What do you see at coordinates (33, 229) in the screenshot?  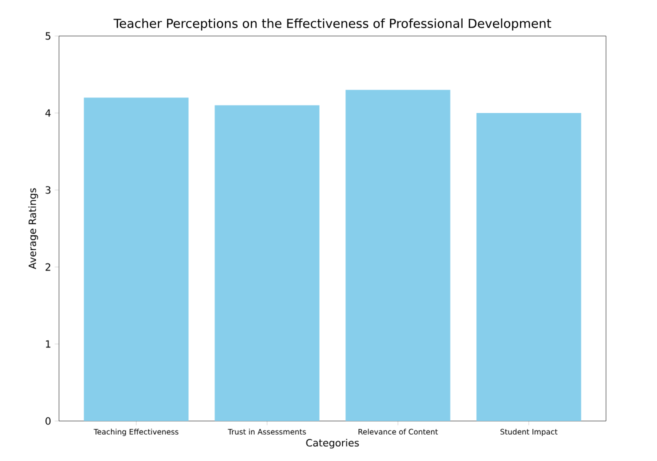 I see `y-axis-title: Average Ratings` at bounding box center [33, 229].